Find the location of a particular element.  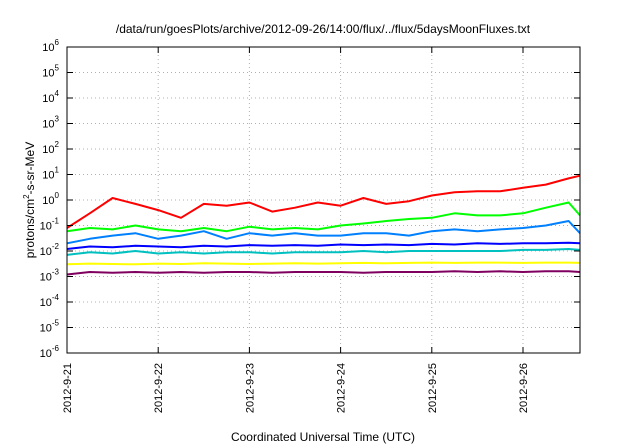

x-tick-label: 2012-9-24 is located at coordinates (342, 388).